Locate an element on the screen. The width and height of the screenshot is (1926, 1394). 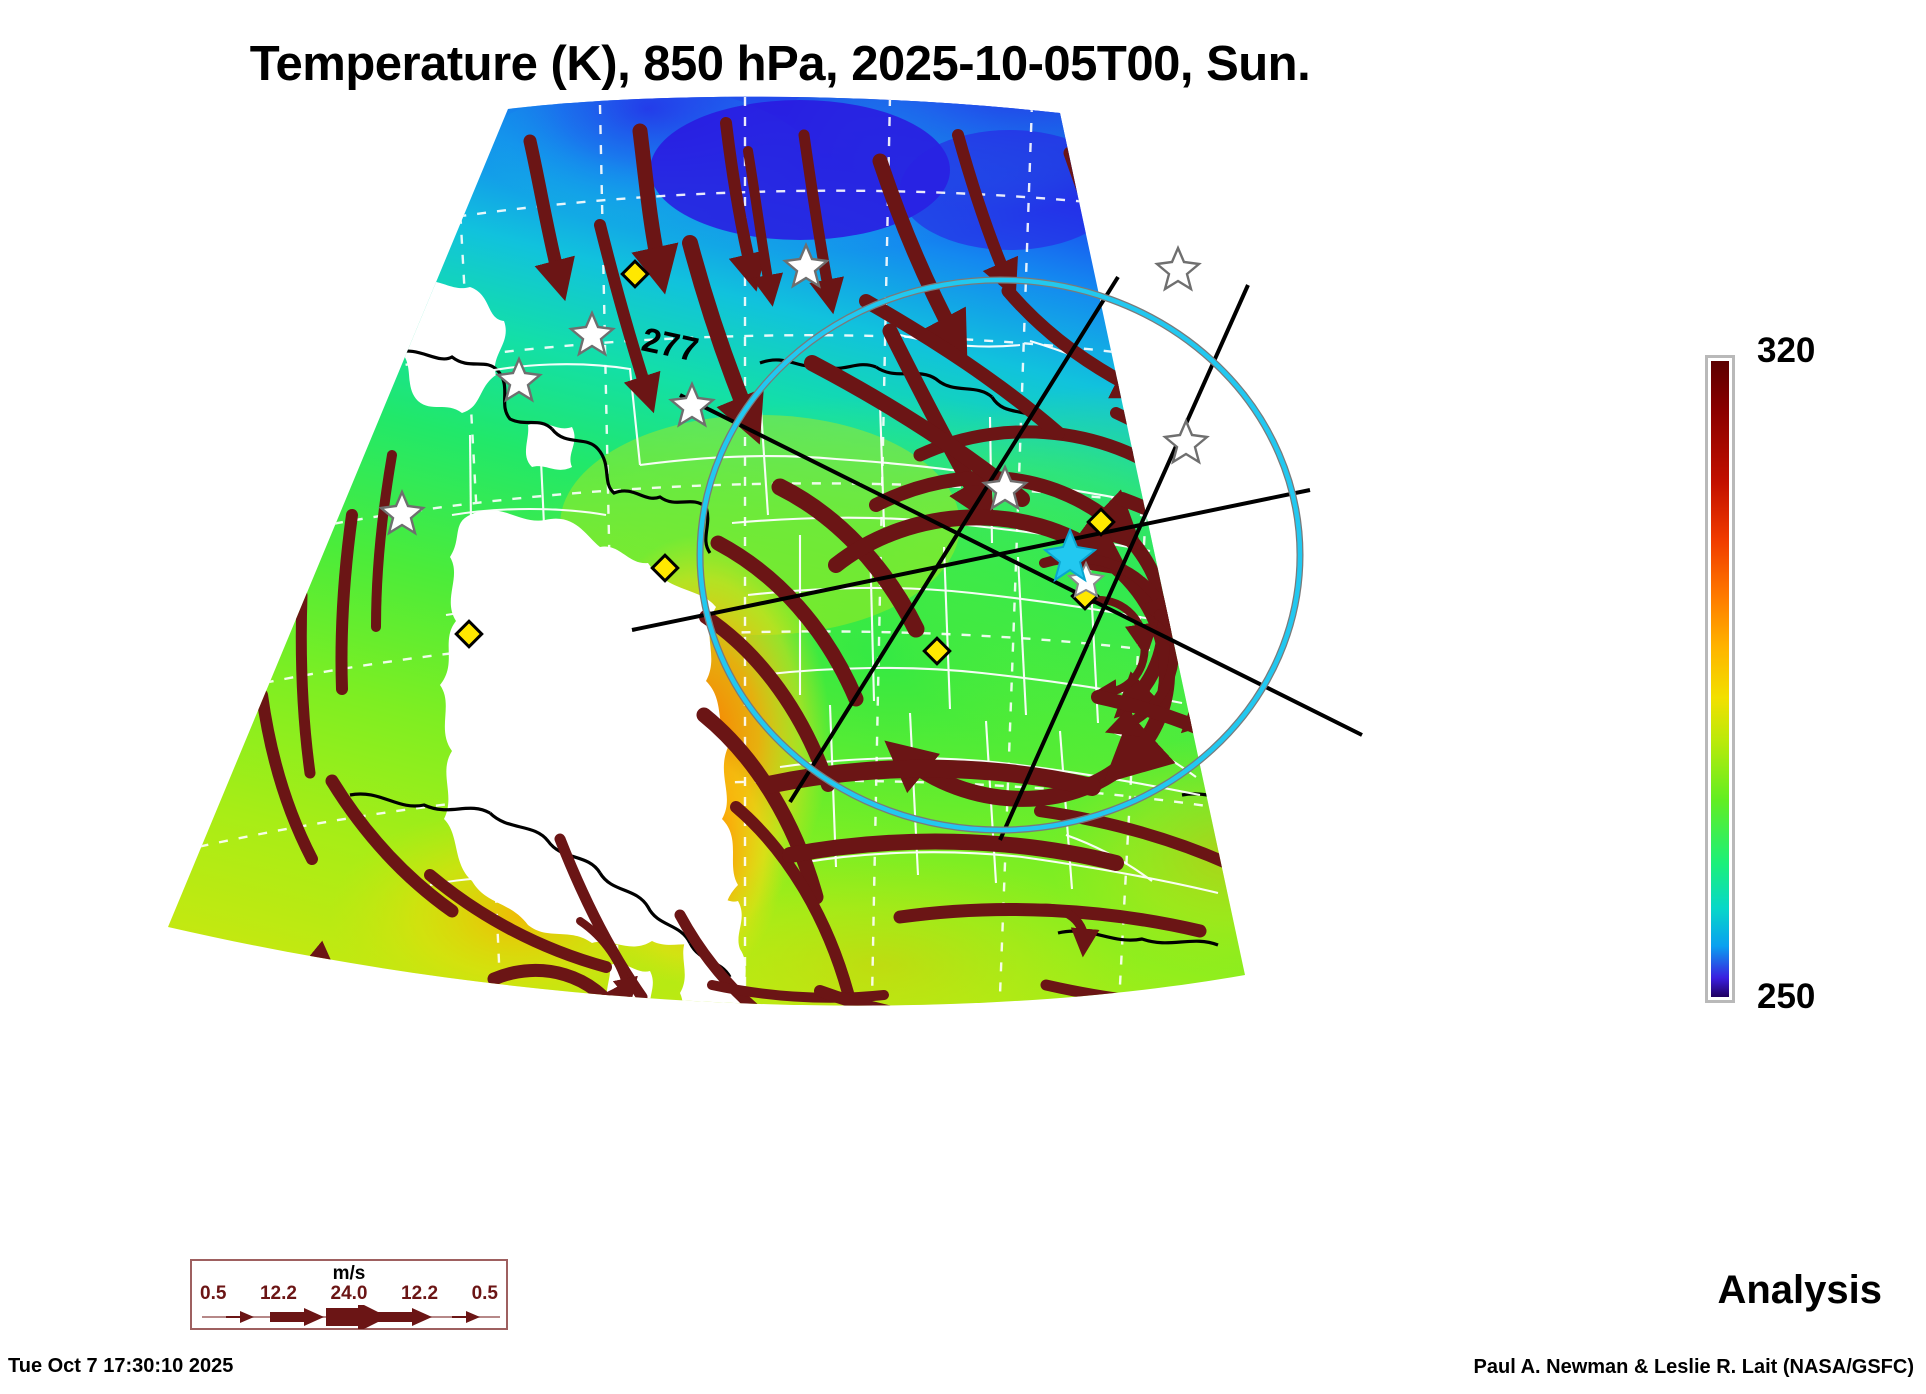
colorbar-gradient is located at coordinates (1720, 679).